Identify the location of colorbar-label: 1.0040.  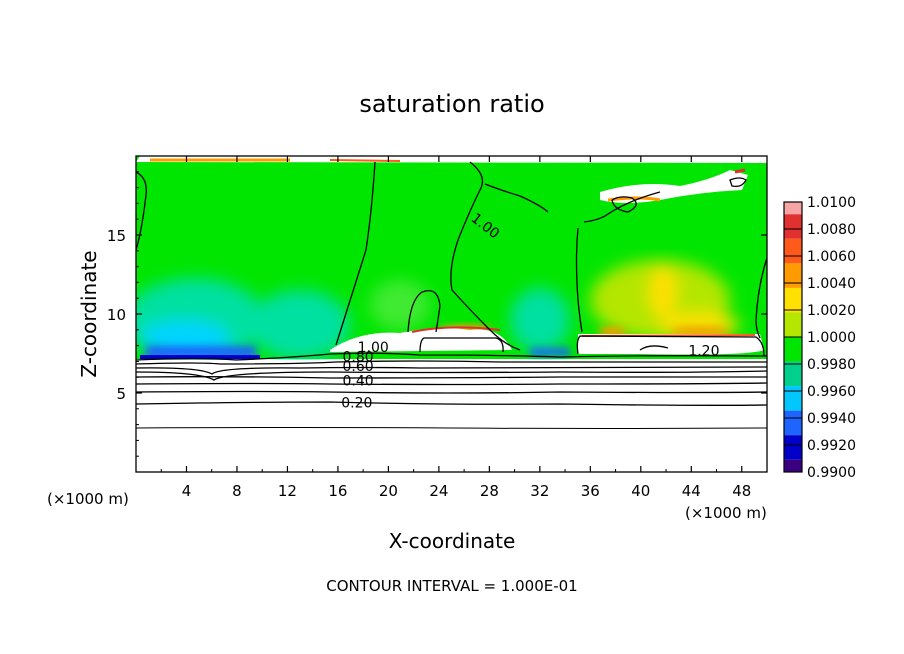
(831, 284).